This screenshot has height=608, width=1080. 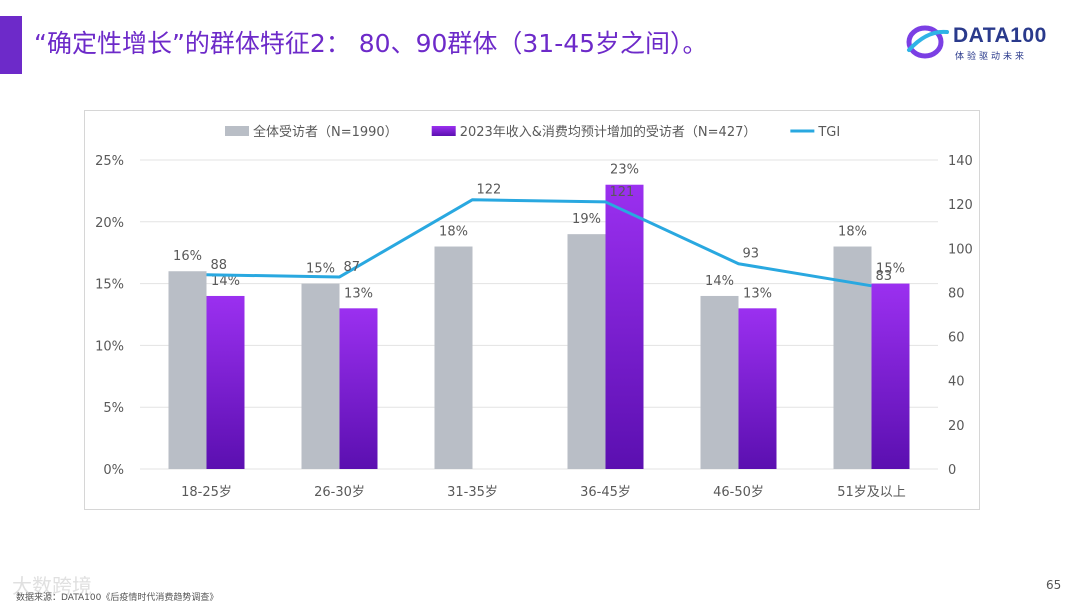 I want to click on tgi-data-label: 93, so click(x=751, y=254).